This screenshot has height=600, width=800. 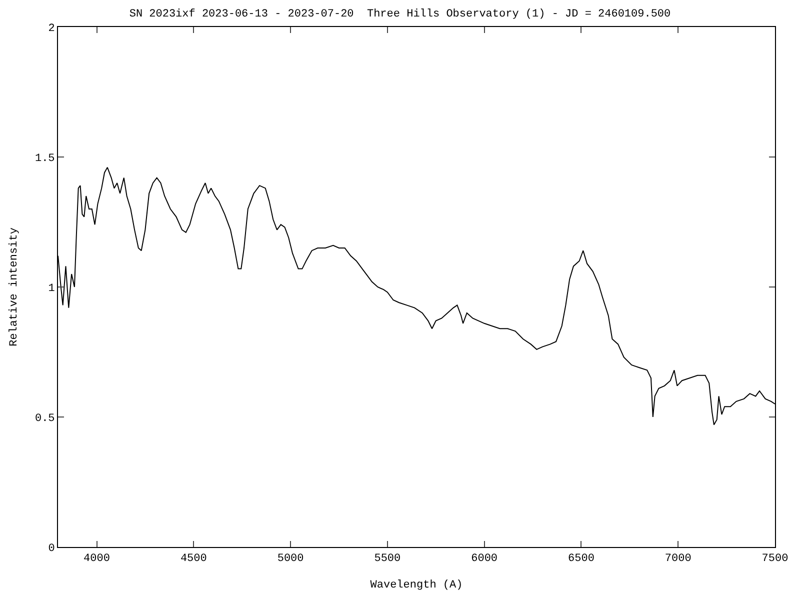 What do you see at coordinates (416, 585) in the screenshot?
I see `x-axis-title: Wavelength (A)` at bounding box center [416, 585].